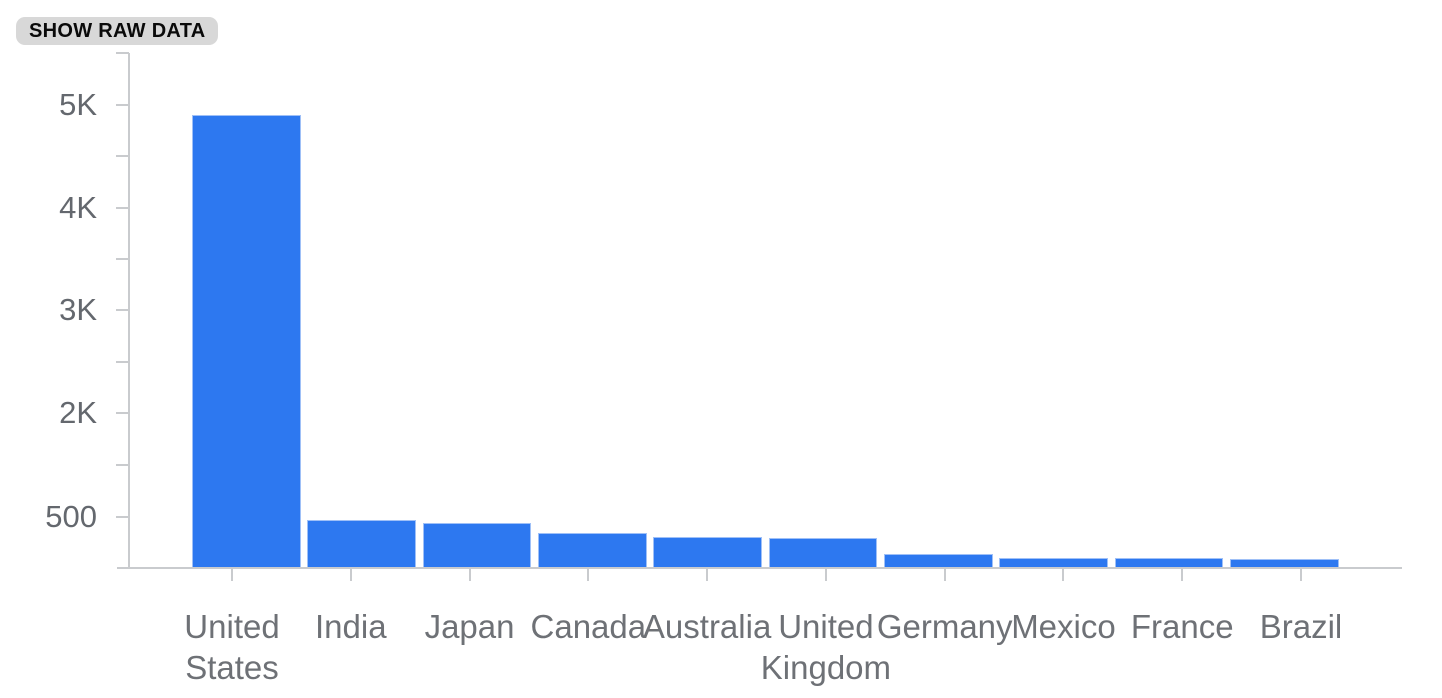 Image resolution: width=1442 pixels, height=698 pixels. I want to click on x-tick-label-australia: Australia, so click(707, 626).